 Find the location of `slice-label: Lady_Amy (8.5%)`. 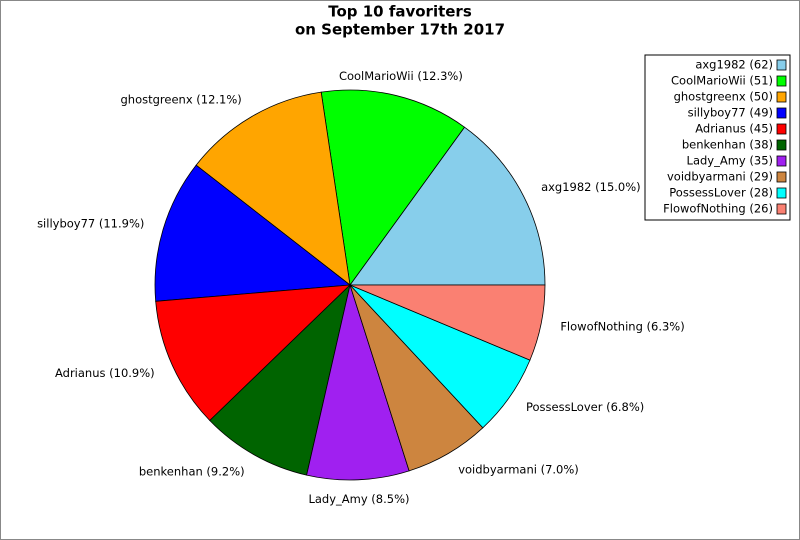

slice-label: Lady_Amy (8.5%) is located at coordinates (358, 499).